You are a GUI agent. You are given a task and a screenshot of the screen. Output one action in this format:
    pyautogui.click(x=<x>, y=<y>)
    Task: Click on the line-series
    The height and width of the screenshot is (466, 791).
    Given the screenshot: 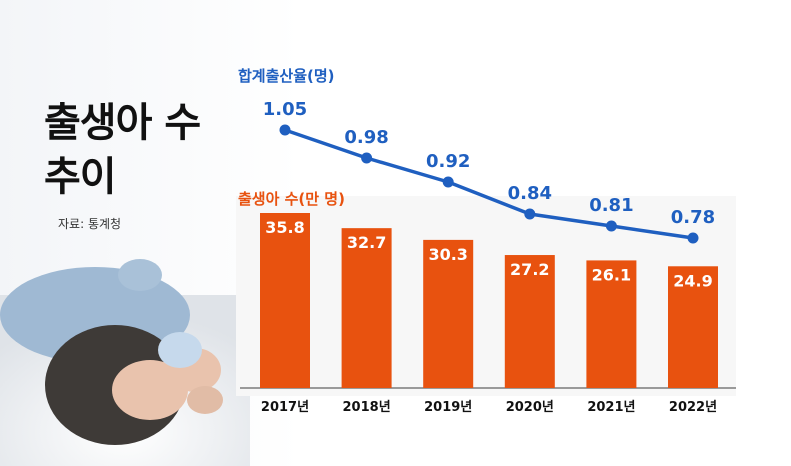 What is the action you would take?
    pyautogui.click(x=489, y=184)
    